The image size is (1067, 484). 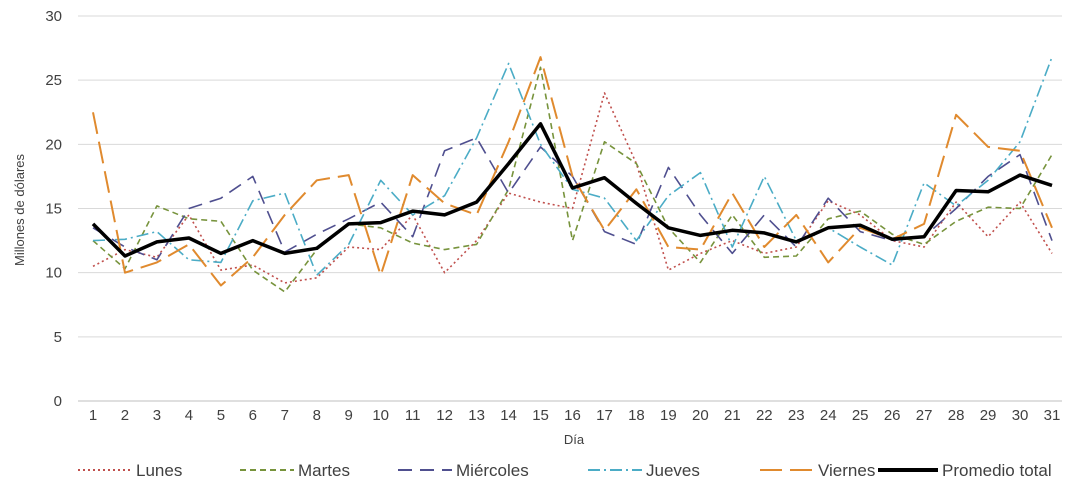 I want to click on y-axis-ticks: 0 5 10 15 20 25 30, so click(x=53, y=209).